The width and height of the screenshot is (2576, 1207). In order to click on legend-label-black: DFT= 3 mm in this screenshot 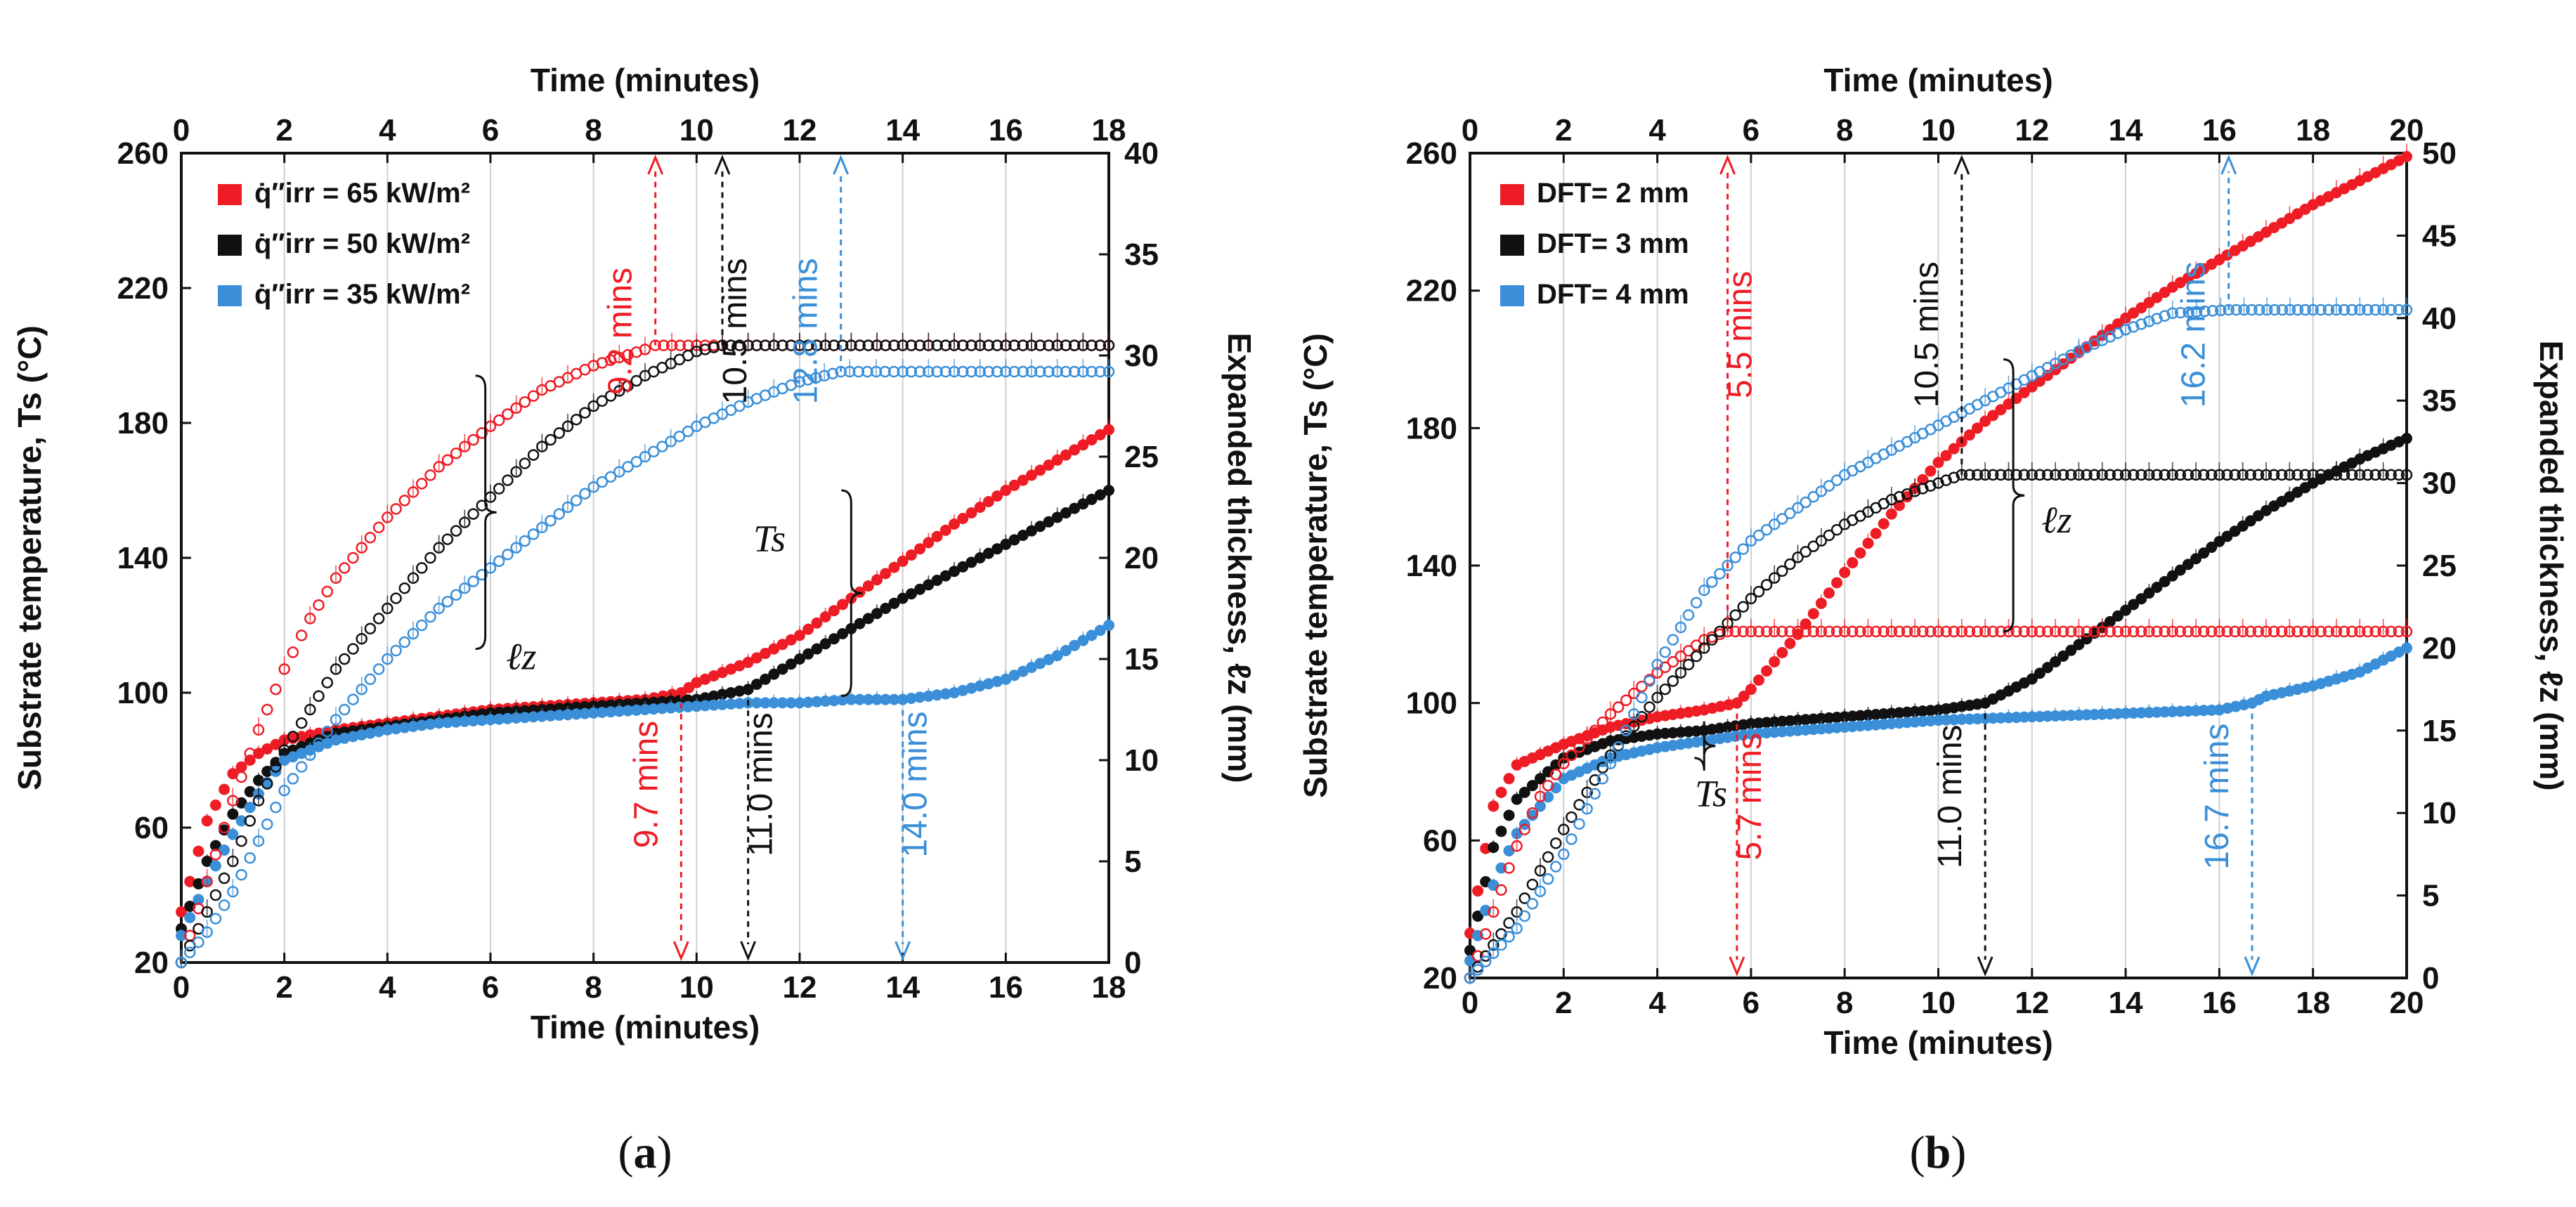, I will do `click(1613, 243)`.